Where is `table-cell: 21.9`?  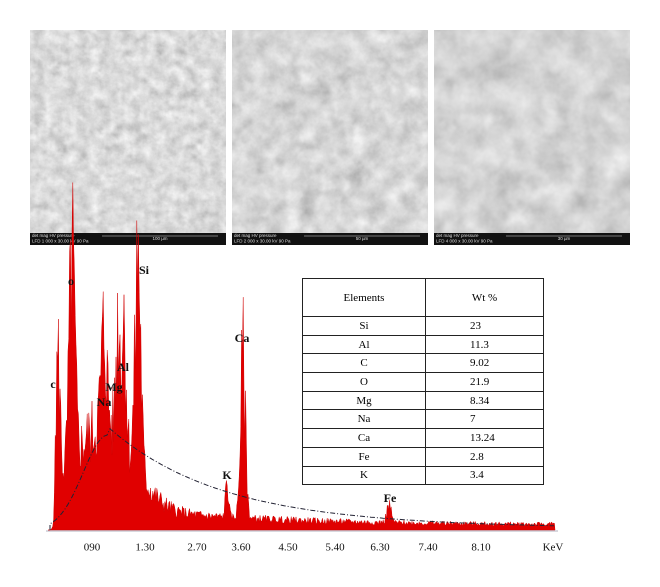 table-cell: 21.9 is located at coordinates (484, 382).